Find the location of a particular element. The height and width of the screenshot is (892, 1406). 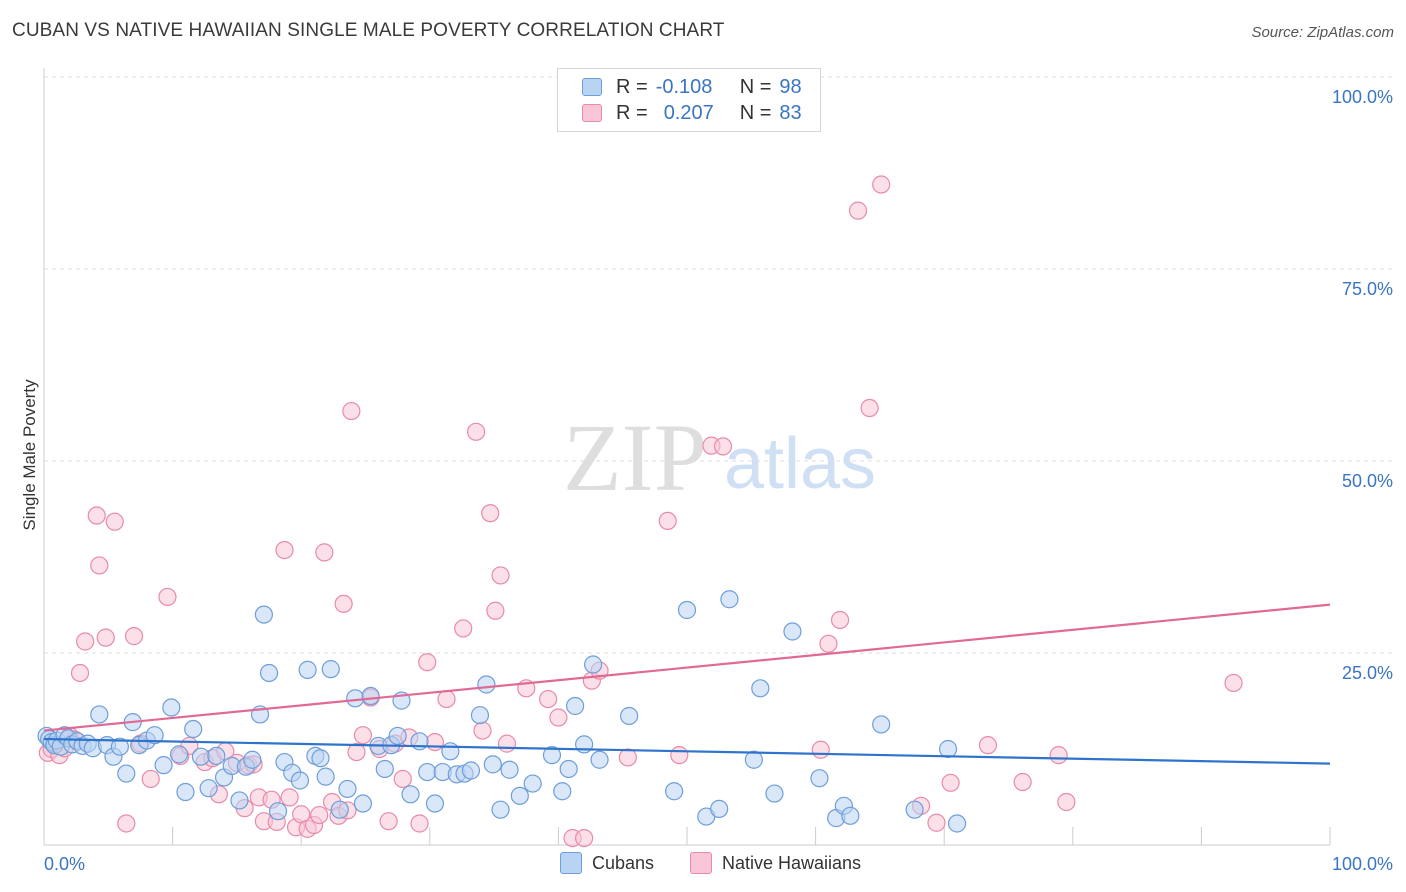

legend-label-cubans: Cubans is located at coordinates (623, 862).